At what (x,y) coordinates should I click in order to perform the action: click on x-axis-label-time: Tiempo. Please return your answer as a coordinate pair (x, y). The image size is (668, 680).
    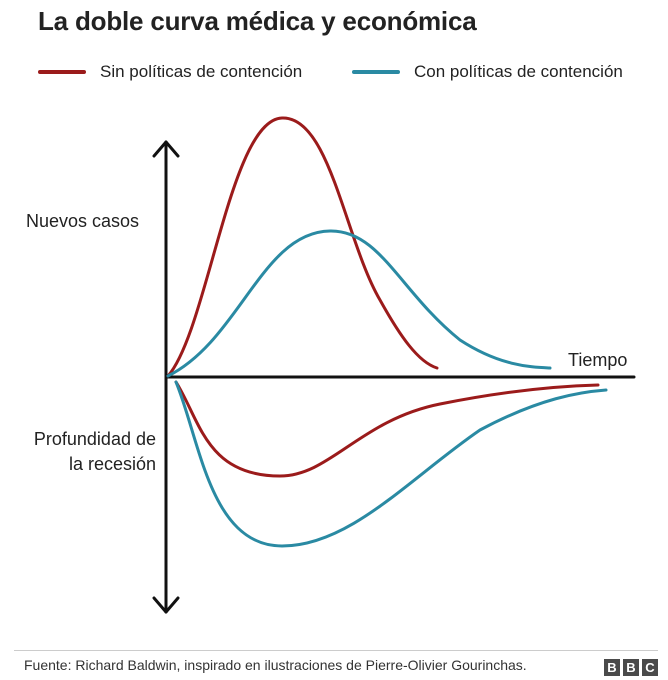
    Looking at the image, I should click on (598, 360).